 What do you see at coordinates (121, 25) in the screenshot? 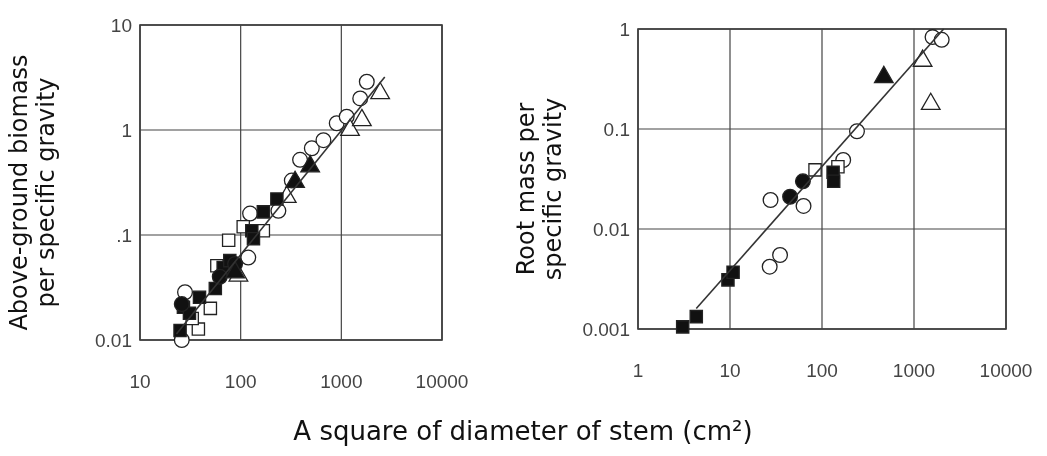
I see `y-tick-label: 10` at bounding box center [121, 25].